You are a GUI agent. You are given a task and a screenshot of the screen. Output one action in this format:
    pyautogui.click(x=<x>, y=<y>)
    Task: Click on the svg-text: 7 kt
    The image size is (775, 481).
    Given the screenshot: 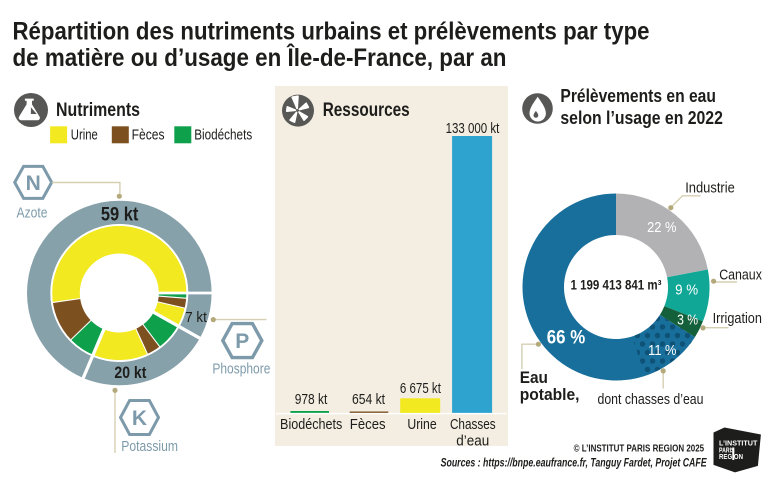 What is the action you would take?
    pyautogui.click(x=196, y=317)
    